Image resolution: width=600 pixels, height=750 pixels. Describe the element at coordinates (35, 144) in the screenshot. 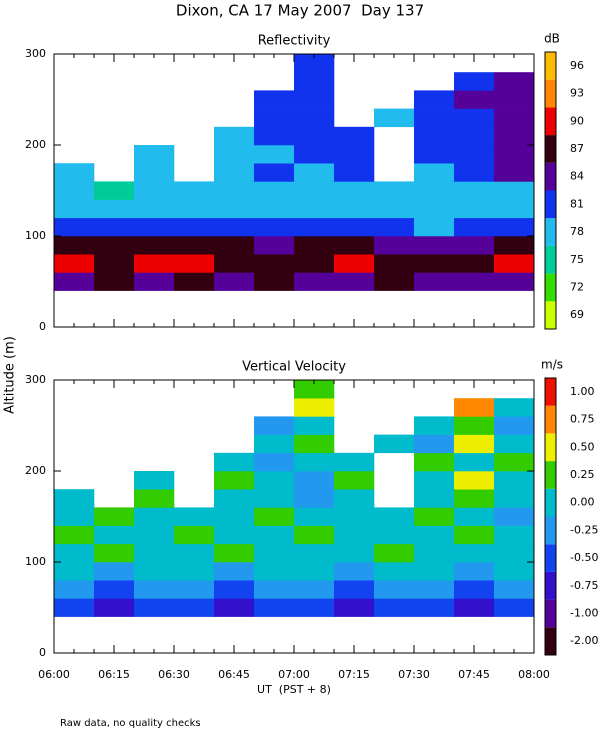

I see `y-tick-label: 200` at that location.